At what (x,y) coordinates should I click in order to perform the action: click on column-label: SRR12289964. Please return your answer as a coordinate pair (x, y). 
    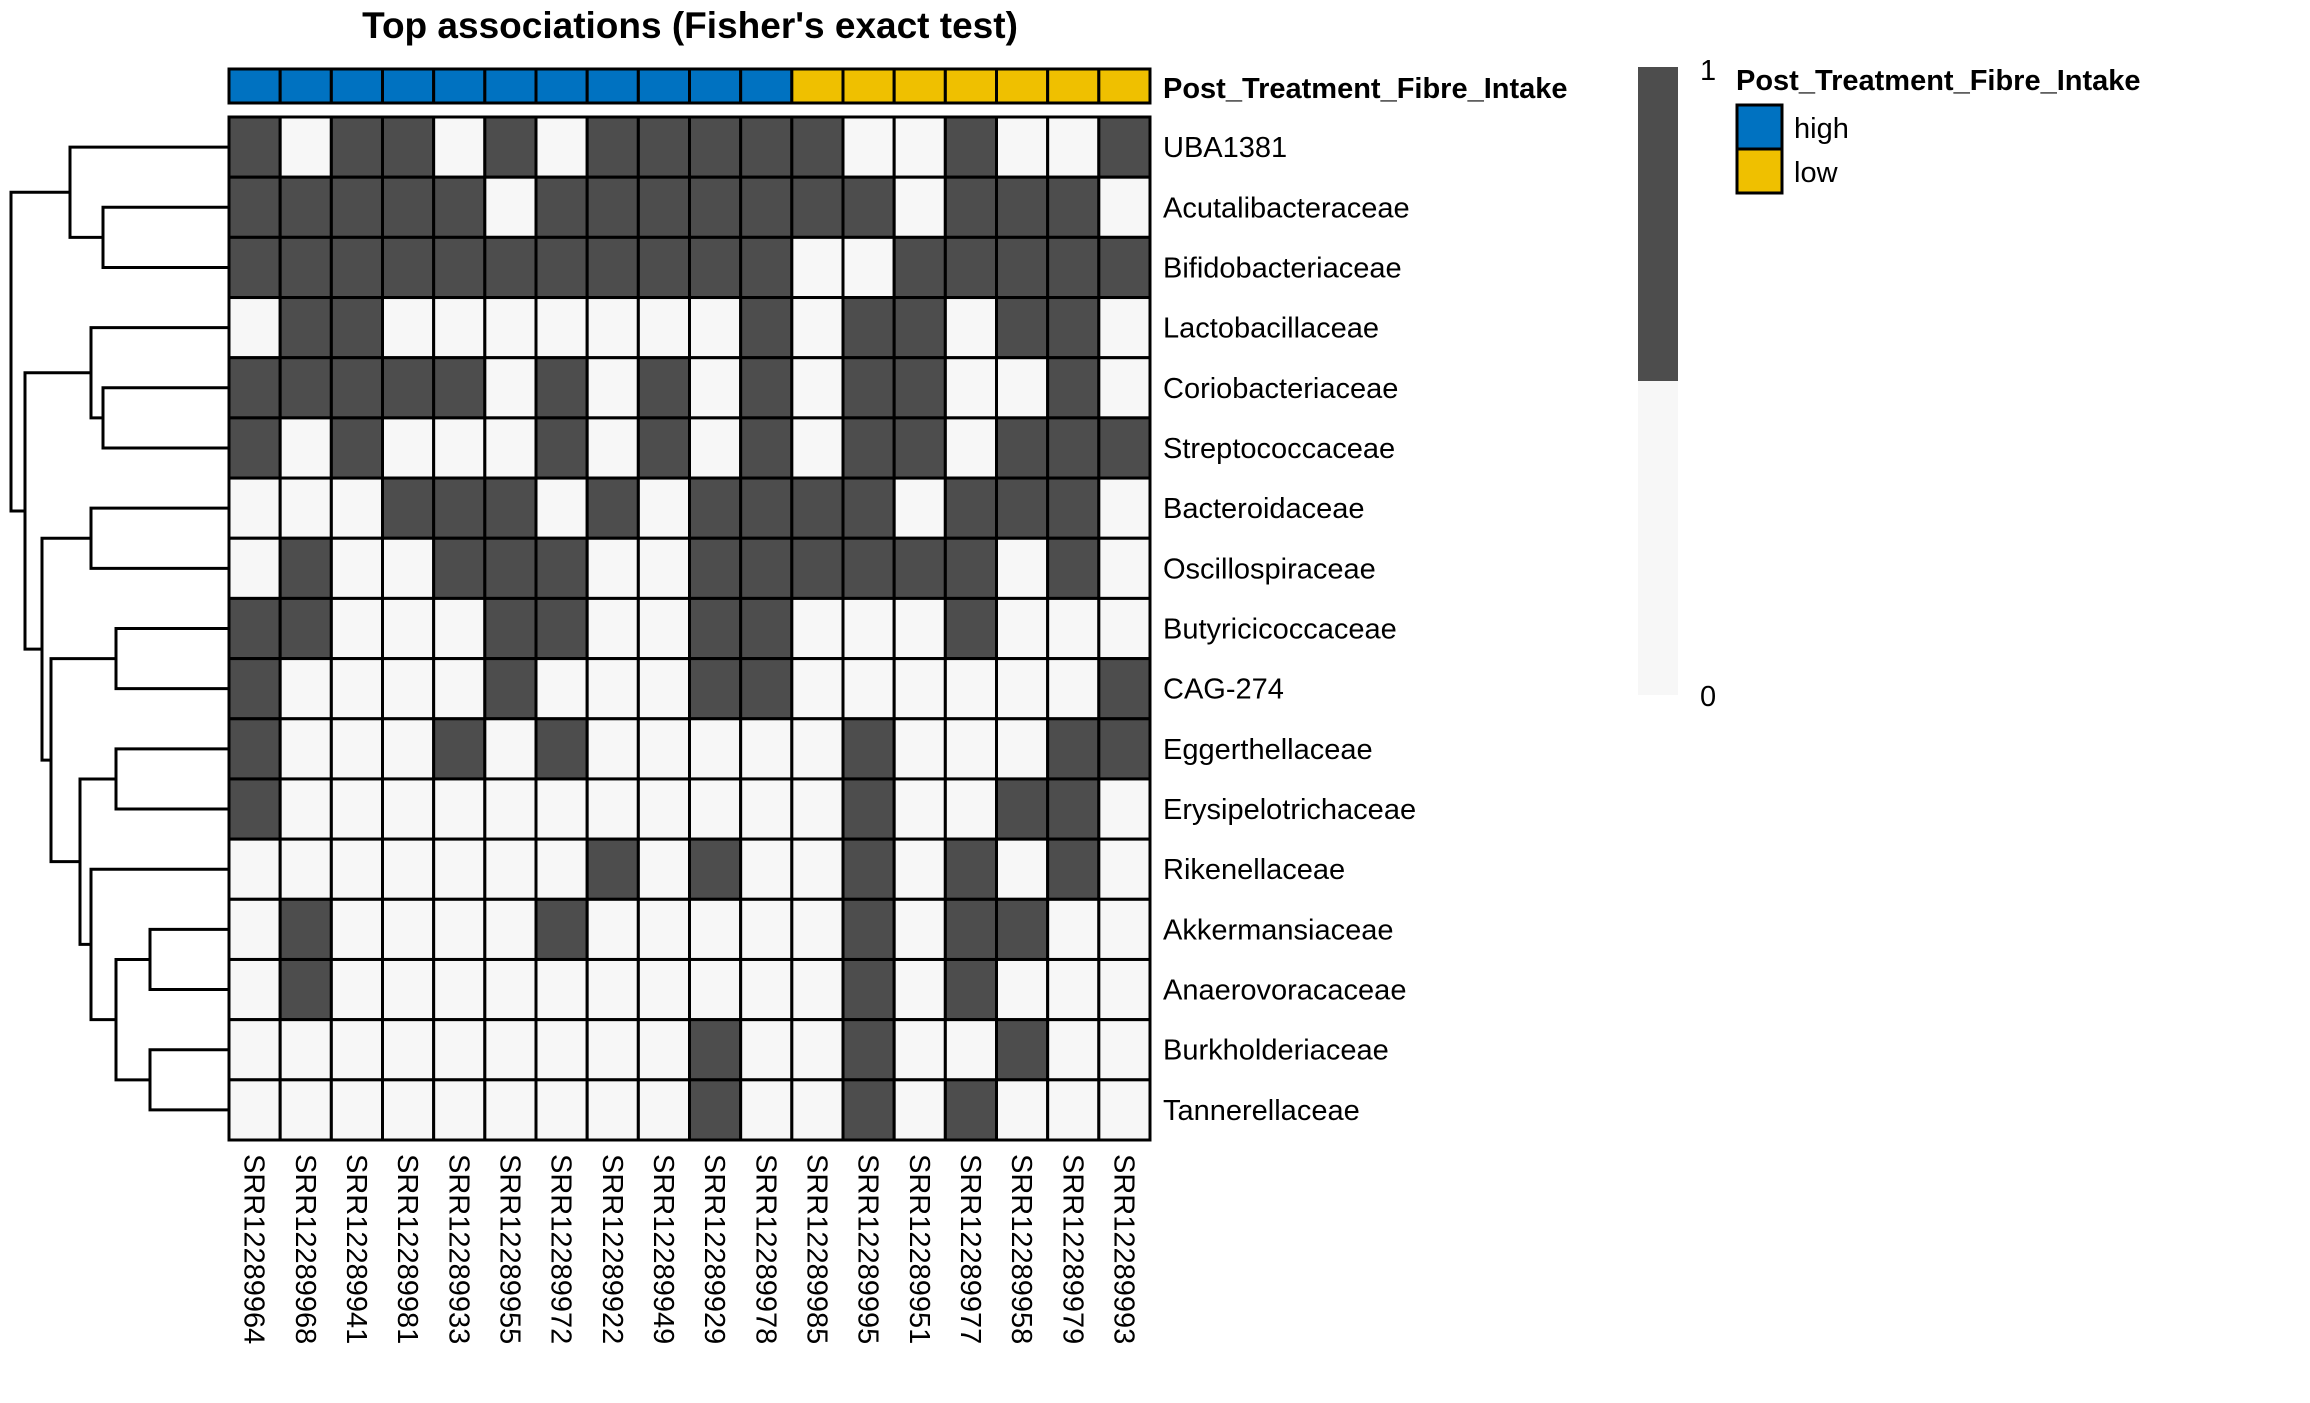
    Looking at the image, I should click on (254, 1249).